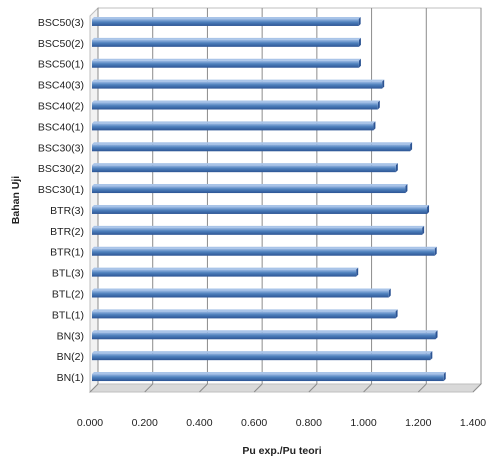 Image resolution: width=489 pixels, height=462 pixels. What do you see at coordinates (61, 148) in the screenshot?
I see `category-label: BSC30(3)` at bounding box center [61, 148].